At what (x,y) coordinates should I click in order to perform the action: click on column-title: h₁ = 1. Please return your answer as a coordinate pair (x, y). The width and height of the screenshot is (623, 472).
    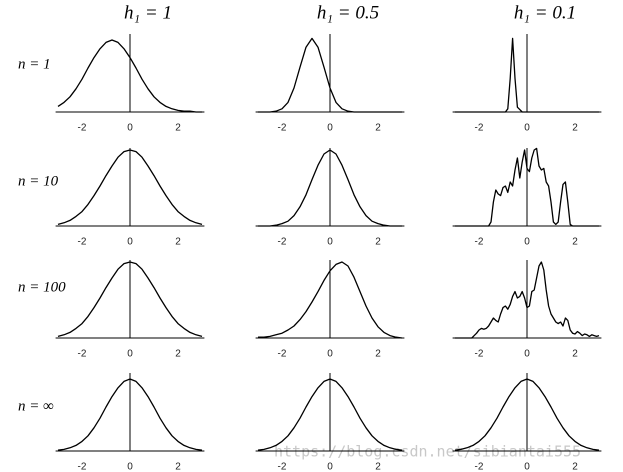
    Looking at the image, I should click on (148, 12).